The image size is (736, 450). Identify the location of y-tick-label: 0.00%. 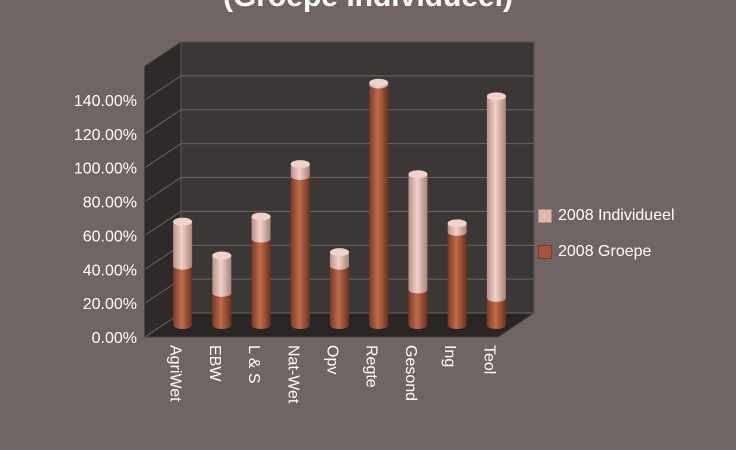
(114, 338).